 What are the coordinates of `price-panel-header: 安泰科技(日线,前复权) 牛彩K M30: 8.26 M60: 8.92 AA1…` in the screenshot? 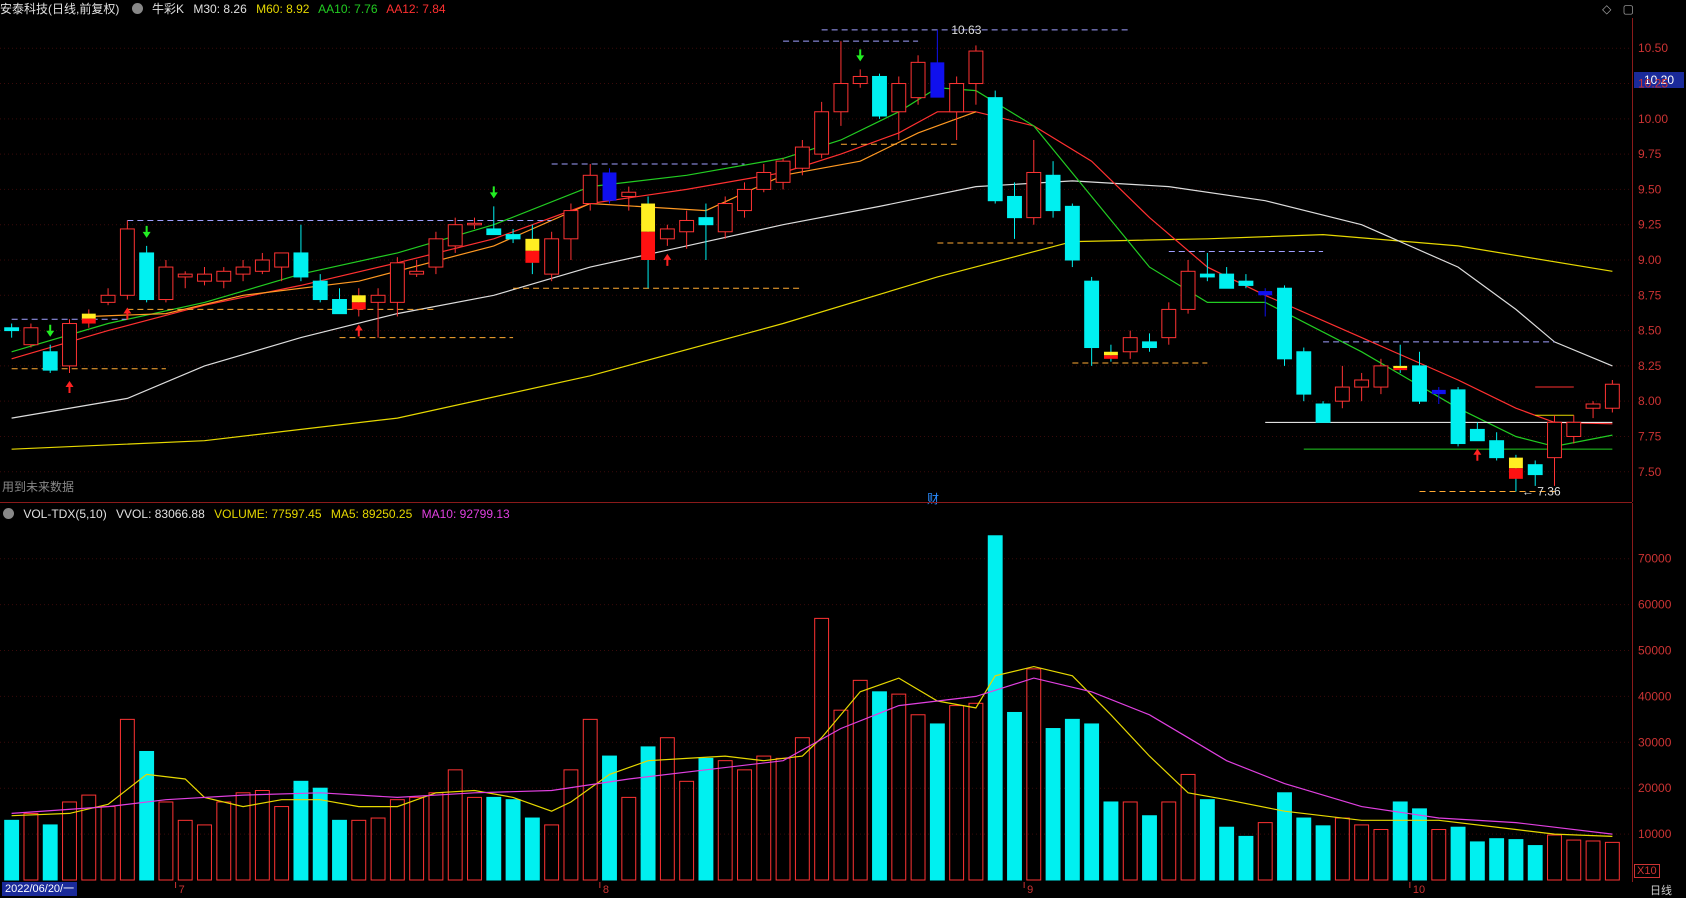 It's located at (226, 9).